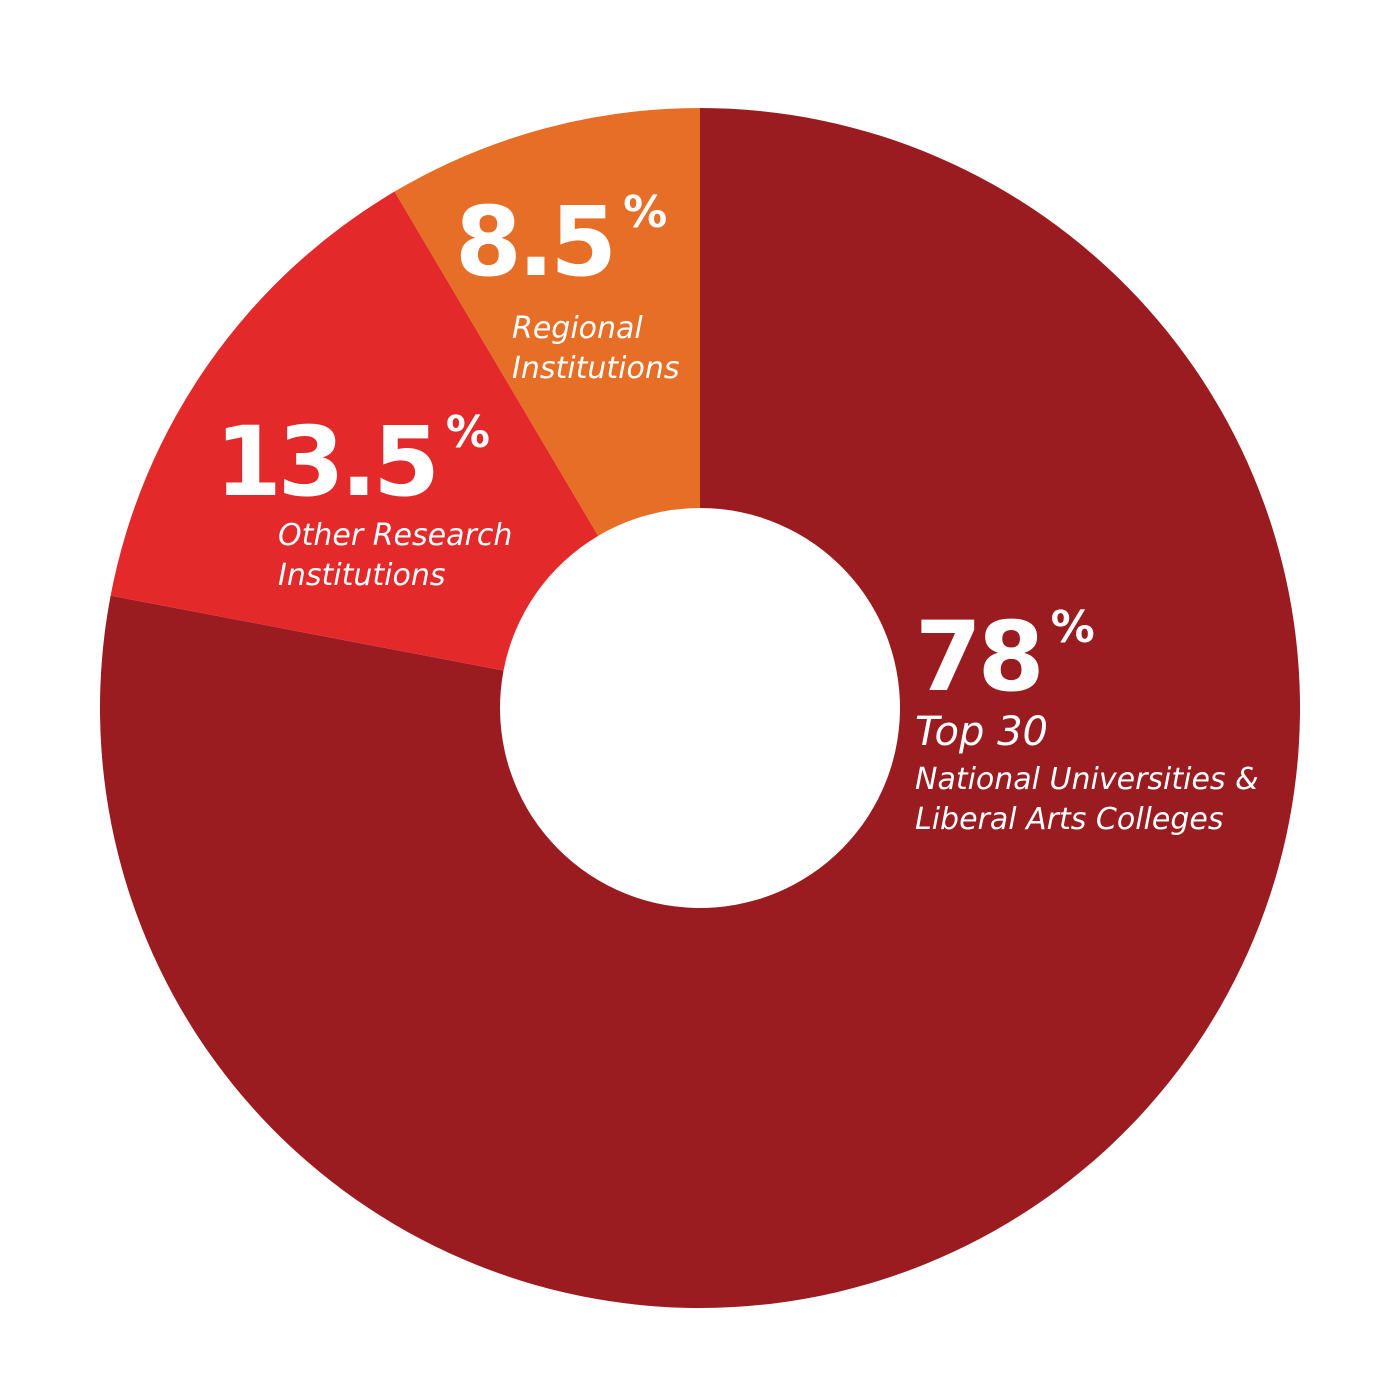 Image resolution: width=1400 pixels, height=1400 pixels. I want to click on value-number: 8.5, so click(534, 242).